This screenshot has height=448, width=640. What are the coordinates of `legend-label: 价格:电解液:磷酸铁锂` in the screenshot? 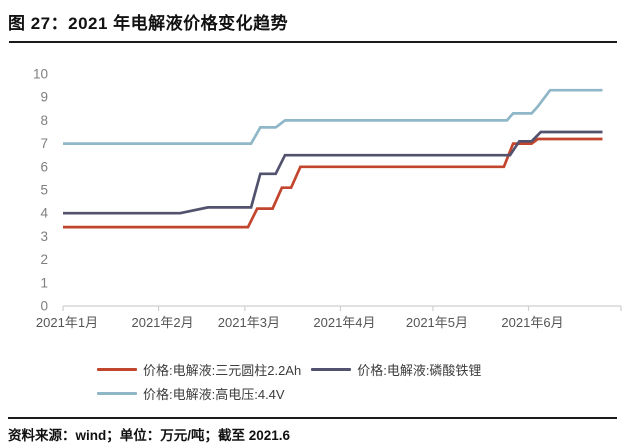 It's located at (419, 370).